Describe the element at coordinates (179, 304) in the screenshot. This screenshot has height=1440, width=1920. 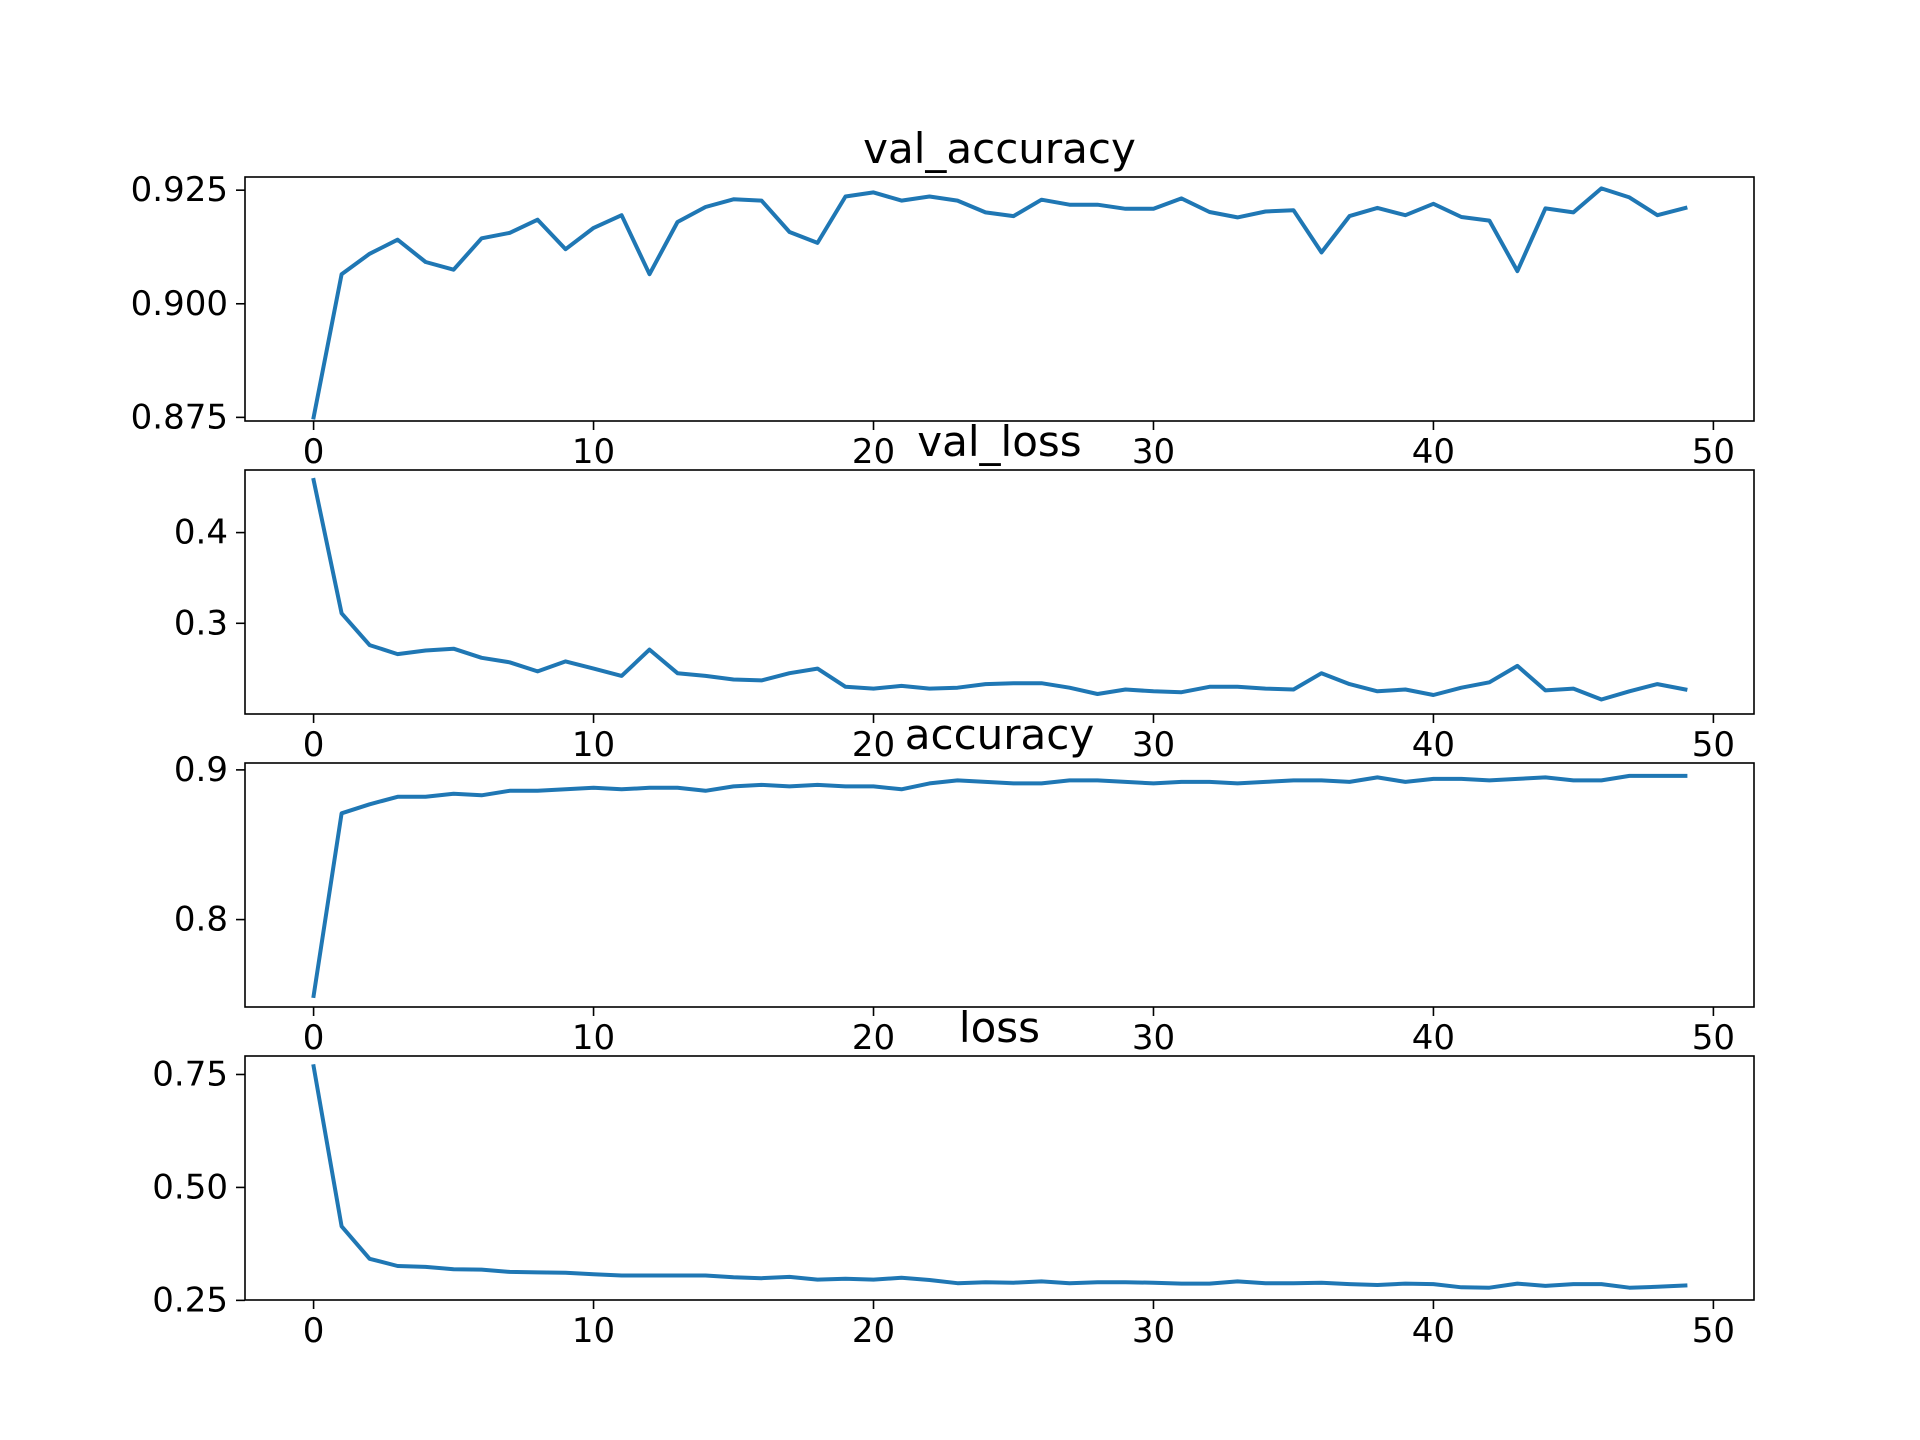
I see `y-tick-label: 0.900` at that location.